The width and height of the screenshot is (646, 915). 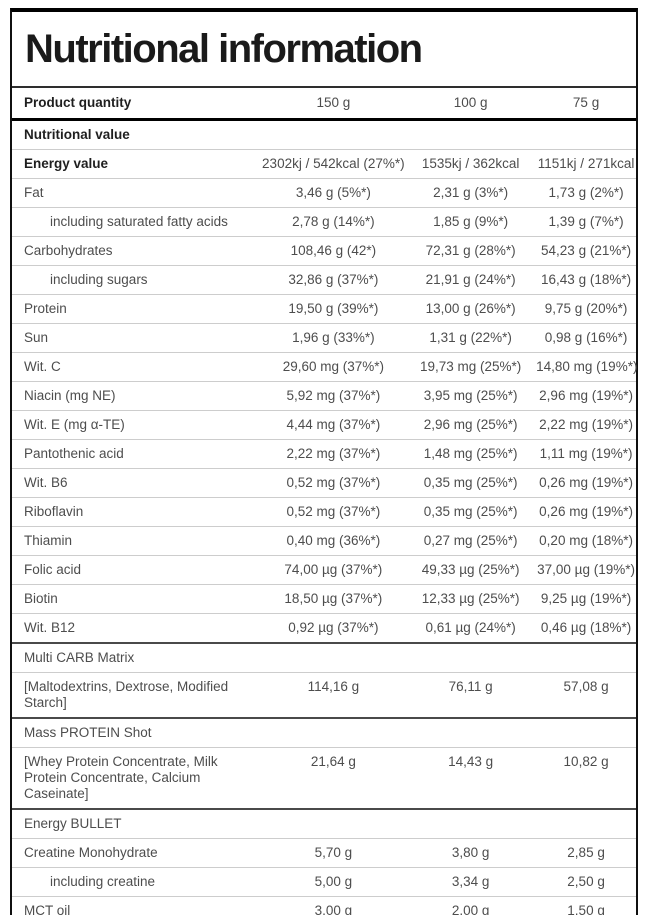 I want to click on row-value: 1,11 mg (19%*), so click(x=586, y=453).